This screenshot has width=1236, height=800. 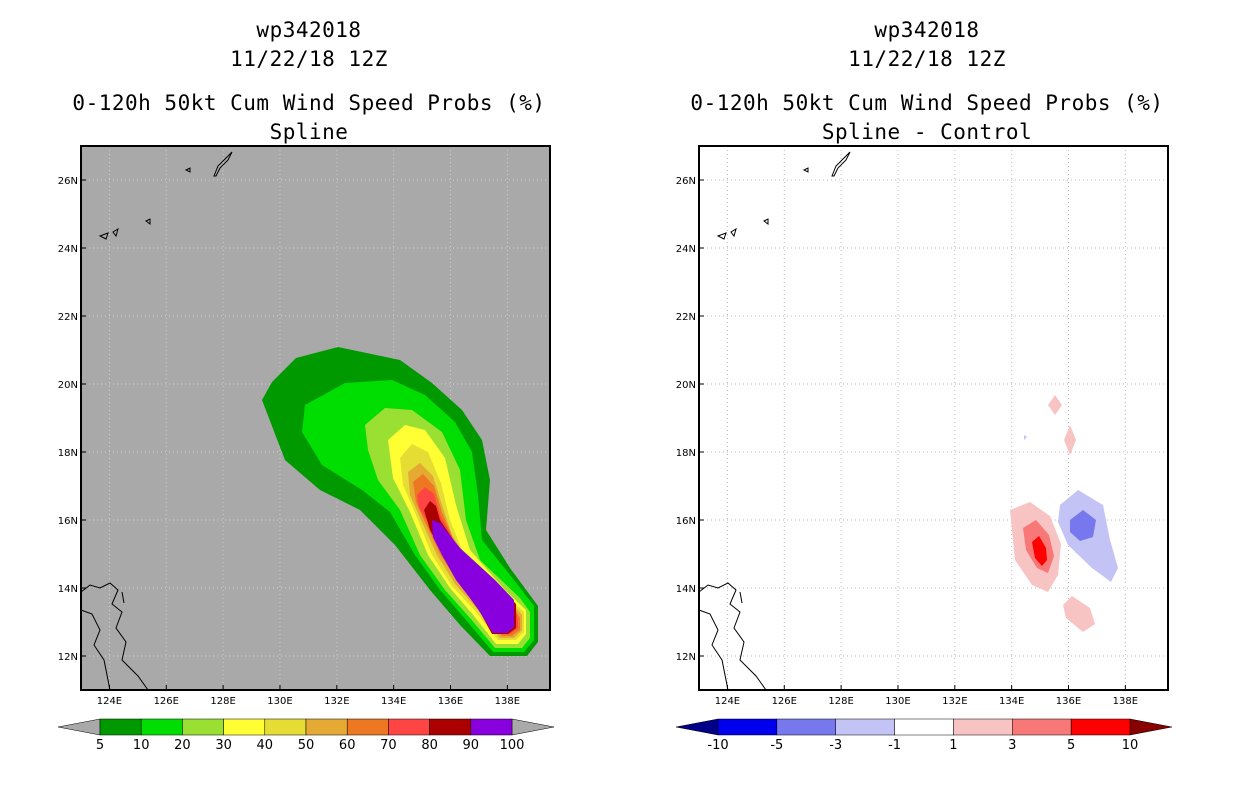 I want to click on negative-3-contour, so click(x=1083, y=525).